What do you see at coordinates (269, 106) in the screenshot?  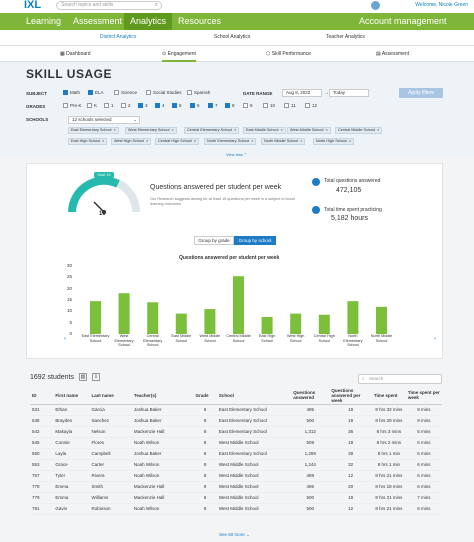 I see `grade-checkbox: 10` at bounding box center [269, 106].